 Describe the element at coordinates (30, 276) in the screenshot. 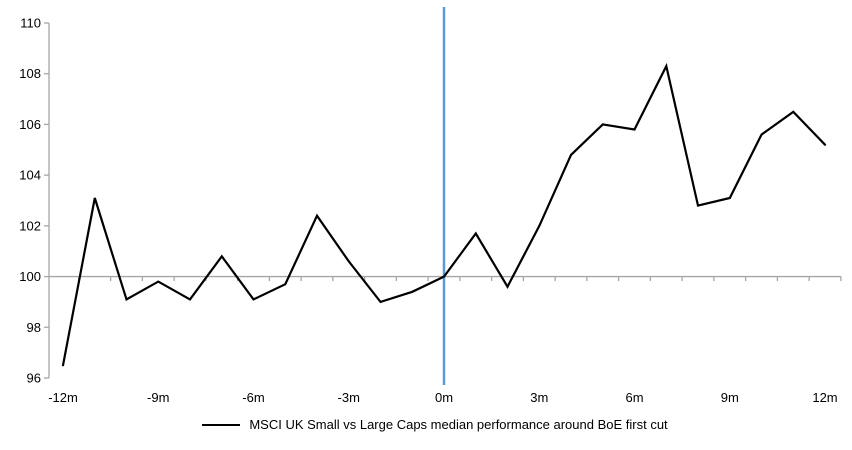

I see `y-axis-tick-label: 100` at that location.